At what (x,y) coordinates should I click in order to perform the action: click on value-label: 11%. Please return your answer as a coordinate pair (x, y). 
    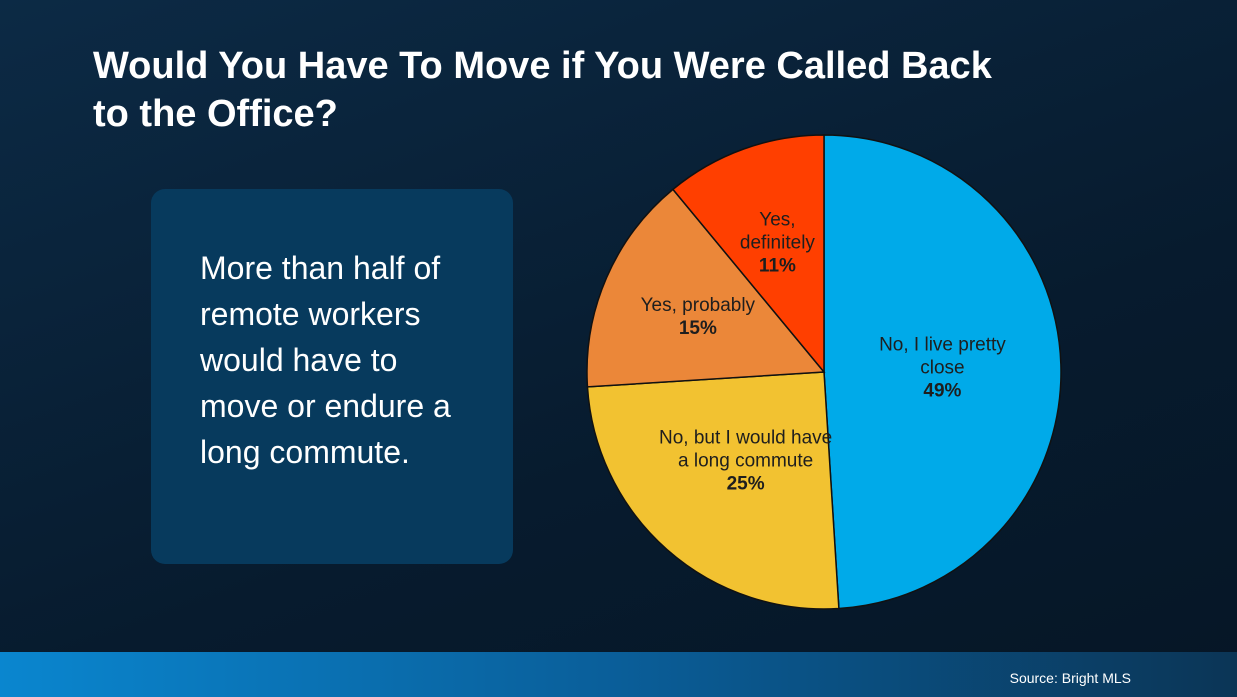
    Looking at the image, I should click on (777, 266).